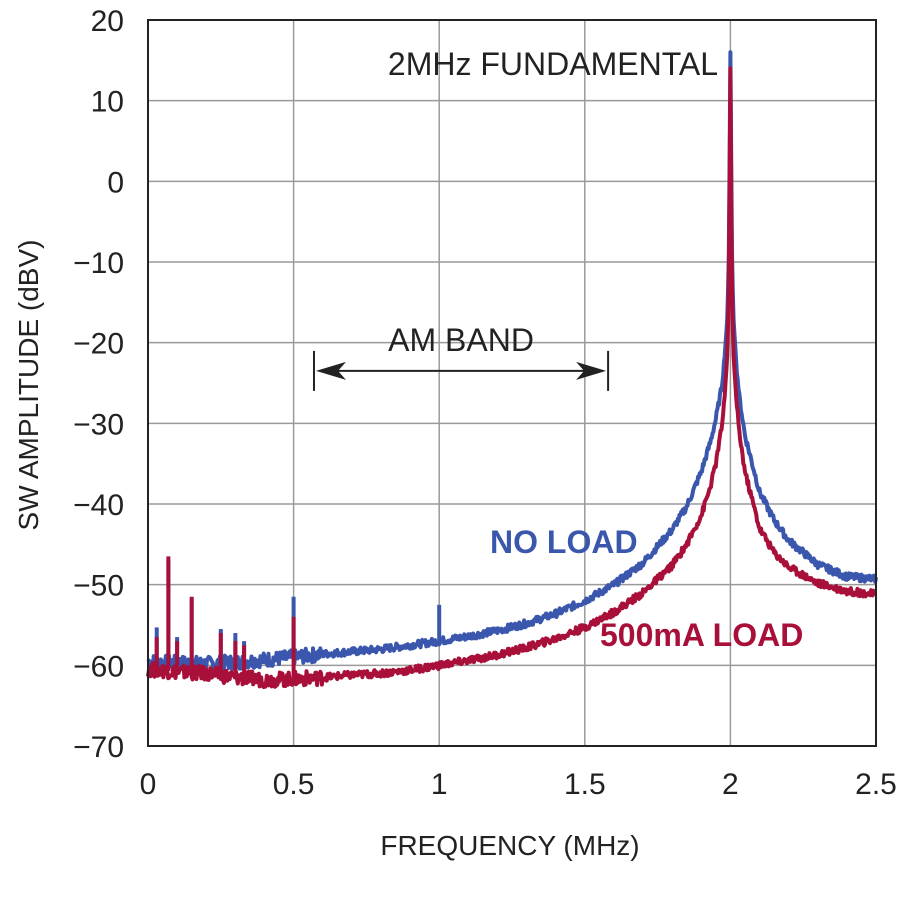 Image resolution: width=900 pixels, height=900 pixels. What do you see at coordinates (518, 784) in the screenshot?
I see `x-tick-labels: 0 0.5 1 1.5 2 2.5` at bounding box center [518, 784].